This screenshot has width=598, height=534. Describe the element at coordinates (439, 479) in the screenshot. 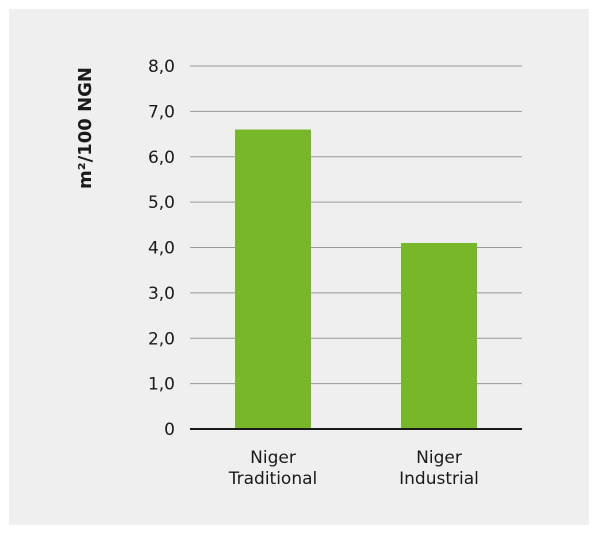

I see `category-label-line: Industrial` at that location.